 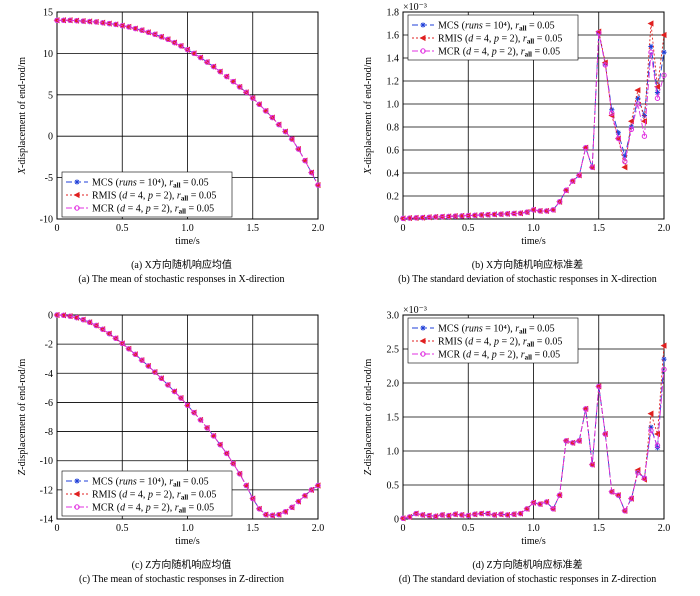 What do you see at coordinates (393, 128) in the screenshot?
I see `y-tick-label: 0.8` at bounding box center [393, 128].